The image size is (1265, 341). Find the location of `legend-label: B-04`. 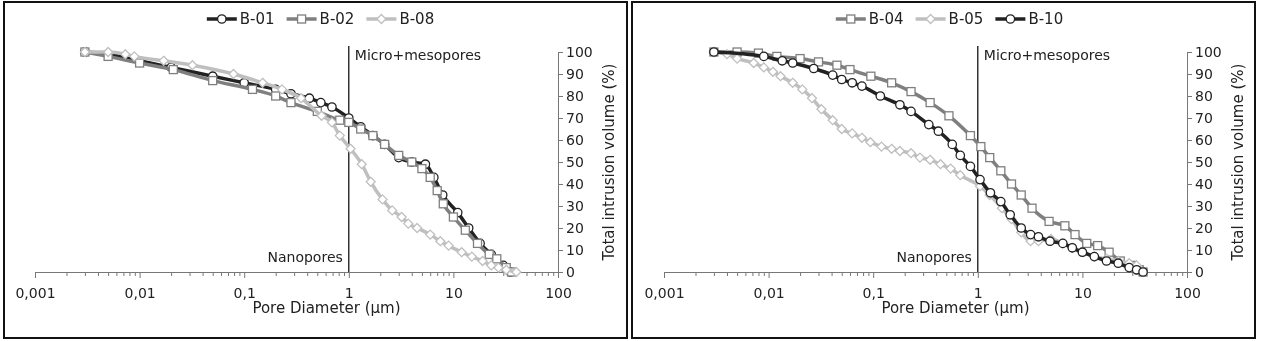

legend-label: B-04 is located at coordinates (886, 19).